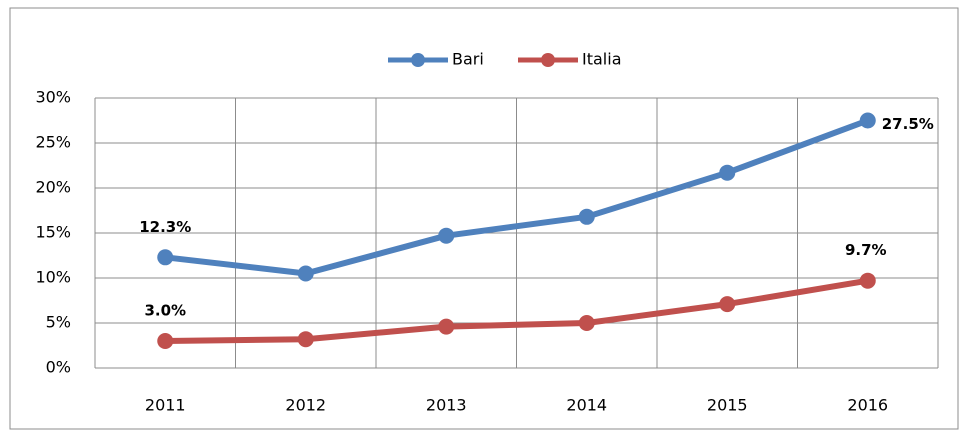 This screenshot has width=959, height=430. Describe the element at coordinates (517, 310) in the screenshot. I see `series-line` at that location.